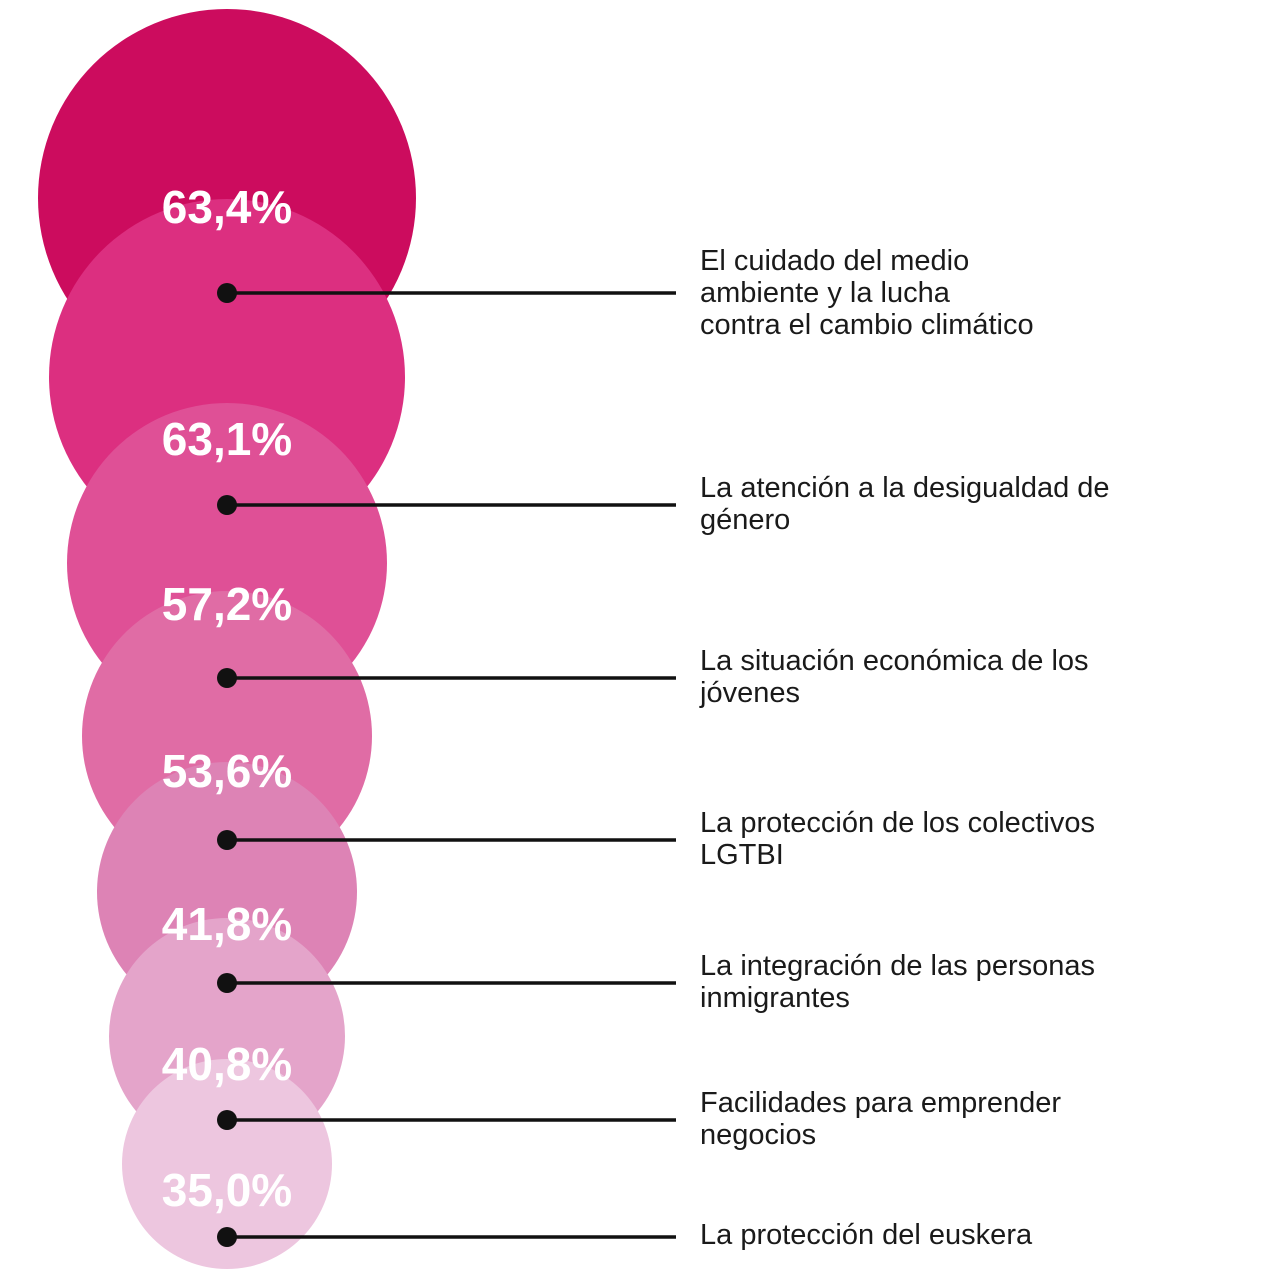 The image size is (1280, 1279). Describe the element at coordinates (227, 771) in the screenshot. I see `value-label-4: 53,6%` at that location.